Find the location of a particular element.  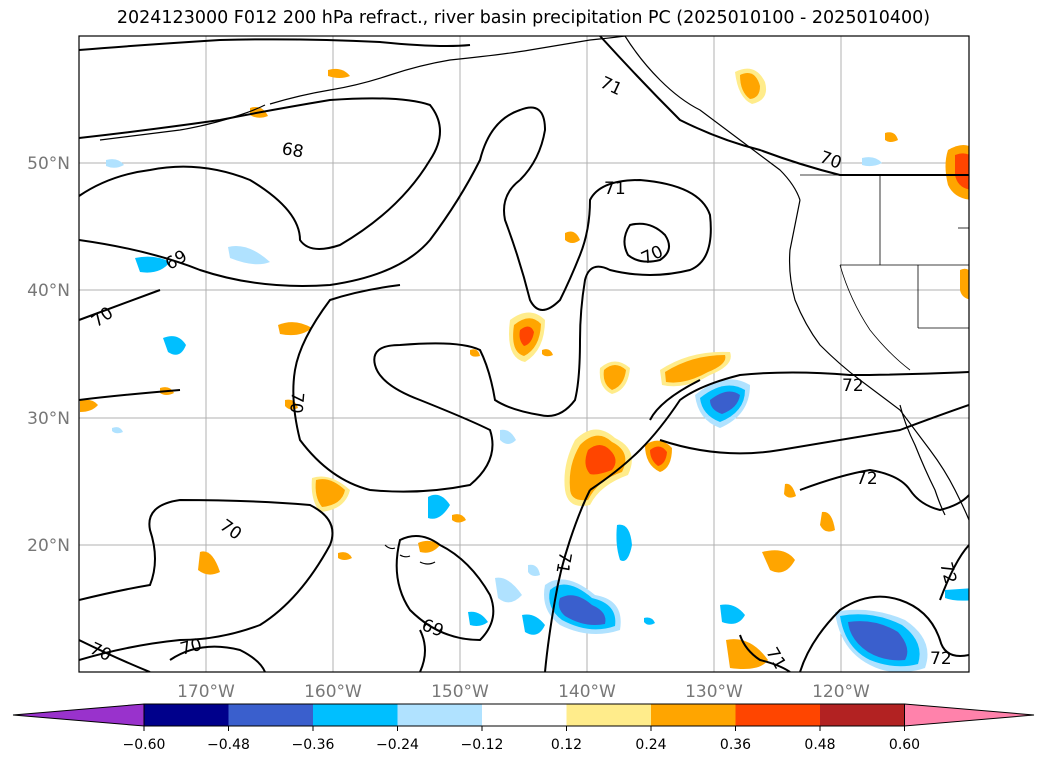

lon-label-170w: 170°W is located at coordinates (206, 692).